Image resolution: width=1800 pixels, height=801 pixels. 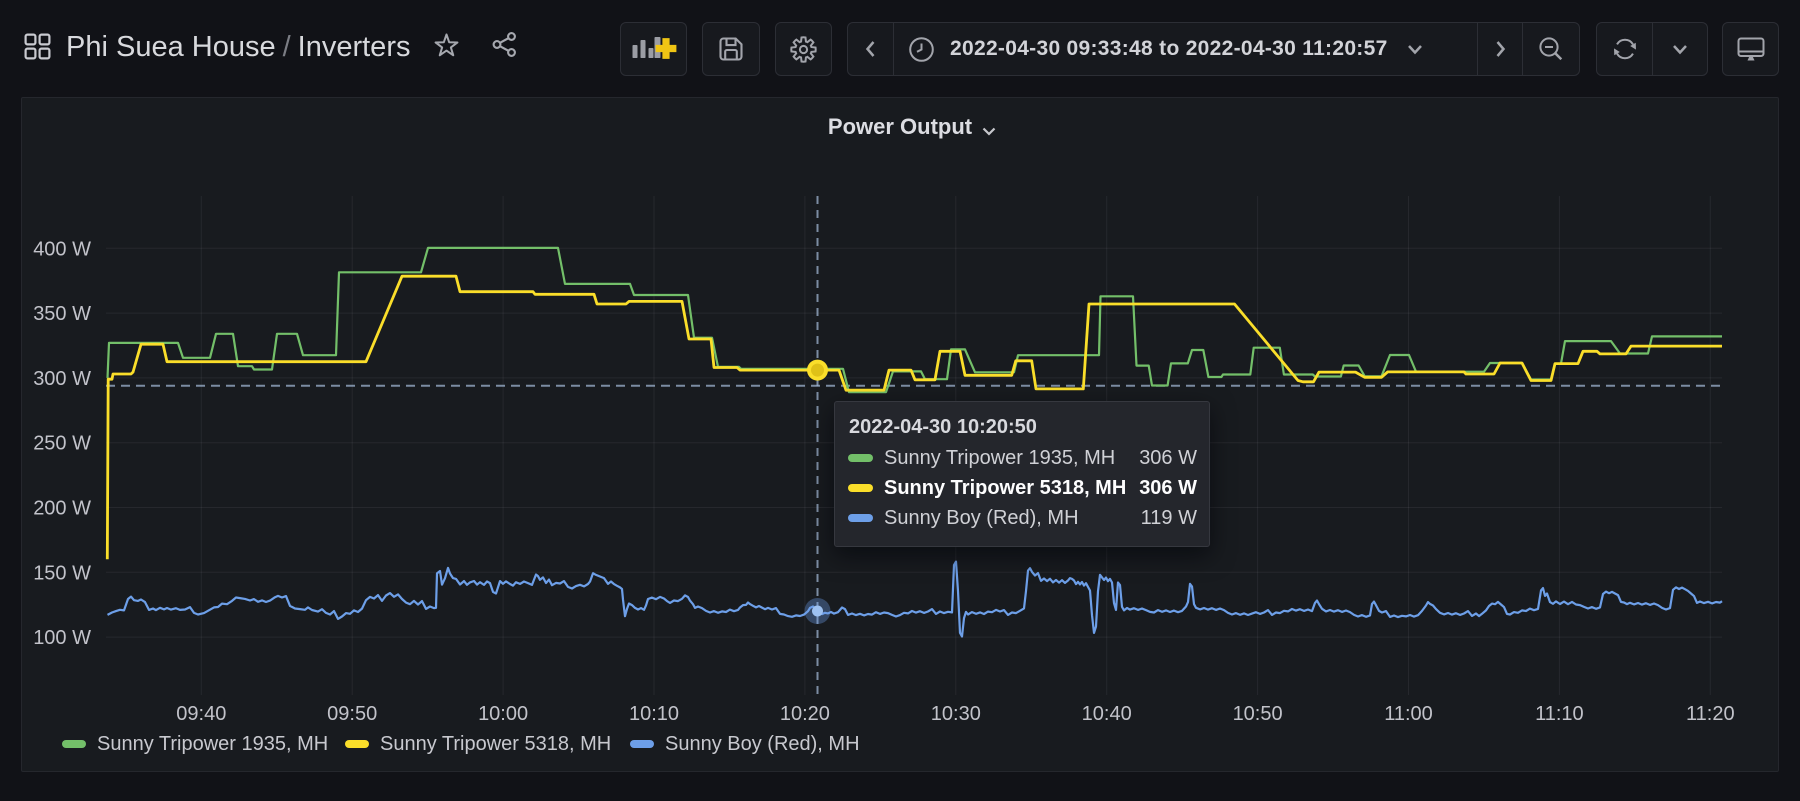 What do you see at coordinates (1559, 714) in the screenshot?
I see `svg-text: 11:10` at bounding box center [1559, 714].